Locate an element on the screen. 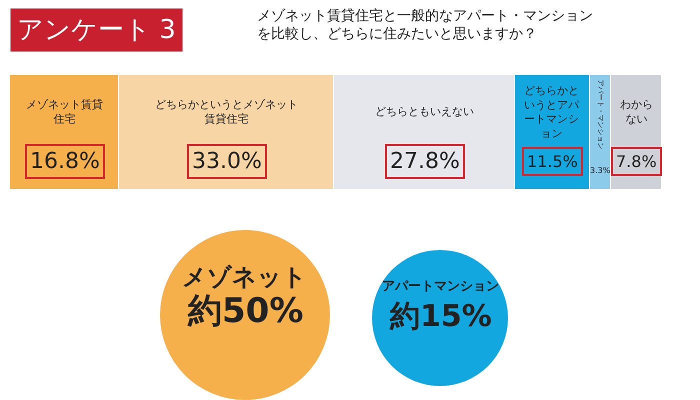  series-label: どちらかというとアパートマンション is located at coordinates (552, 112).